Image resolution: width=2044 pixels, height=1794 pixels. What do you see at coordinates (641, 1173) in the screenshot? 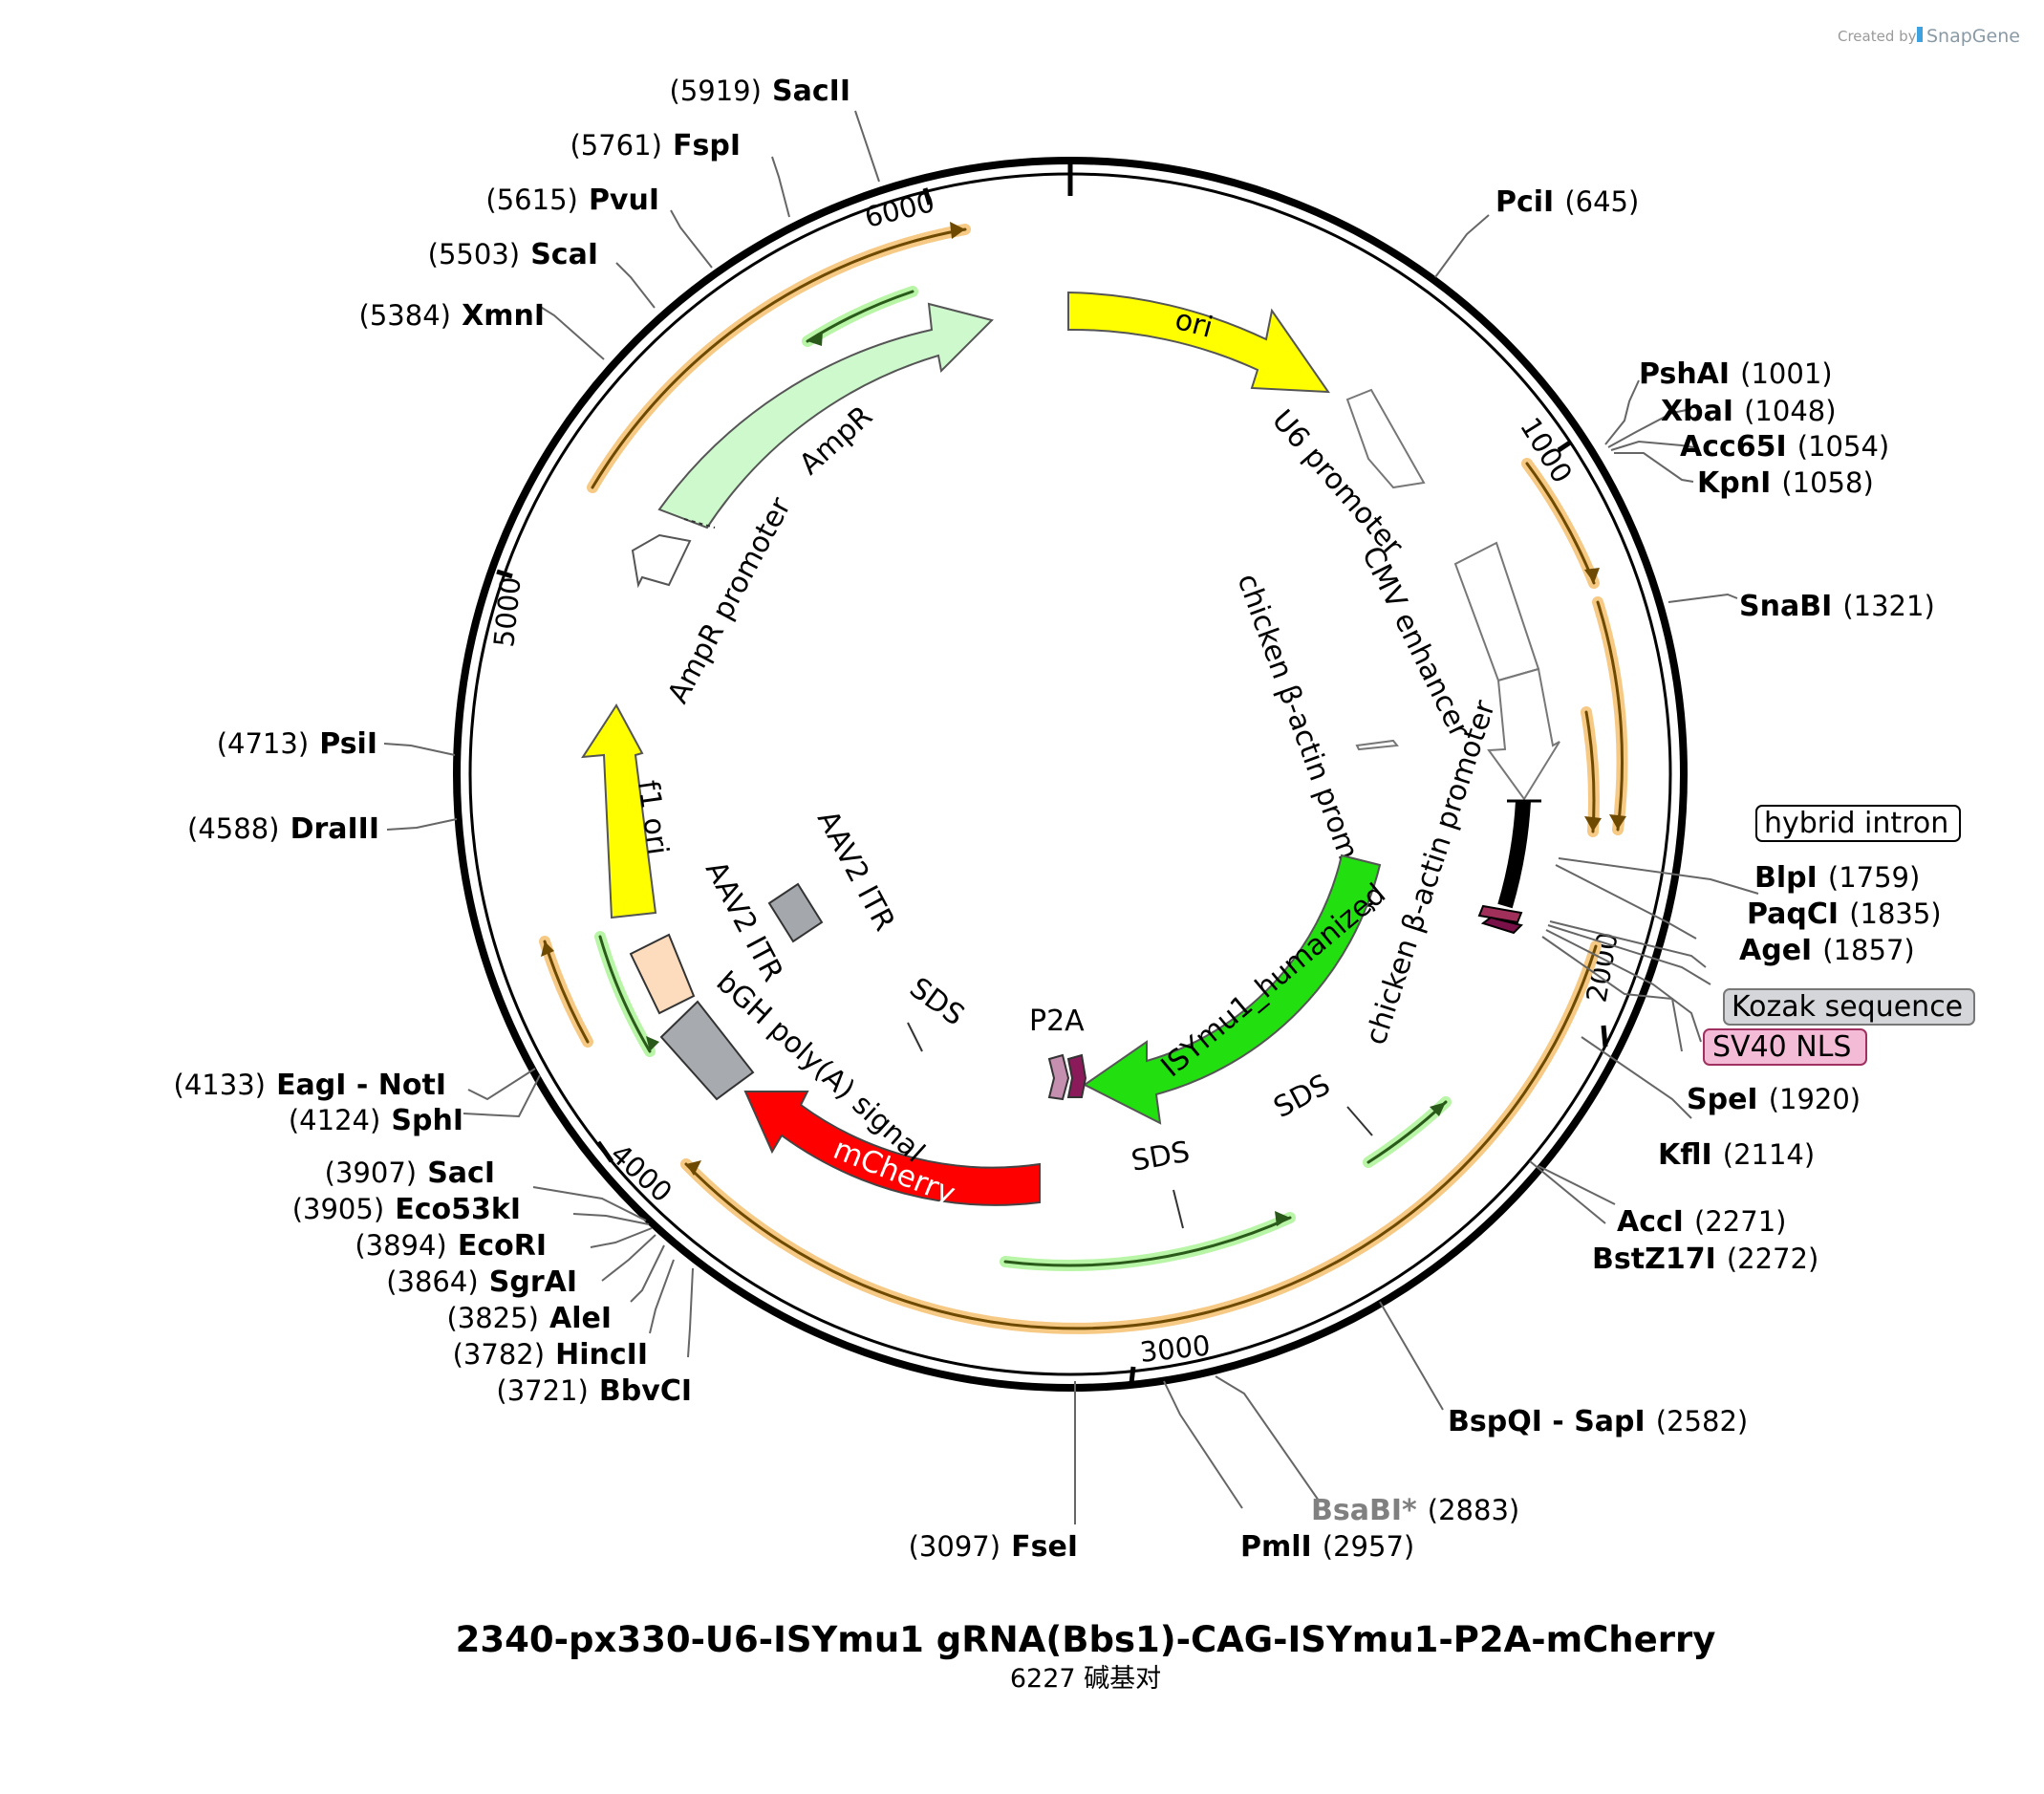
I see `tick-4000: 4000` at bounding box center [641, 1173].